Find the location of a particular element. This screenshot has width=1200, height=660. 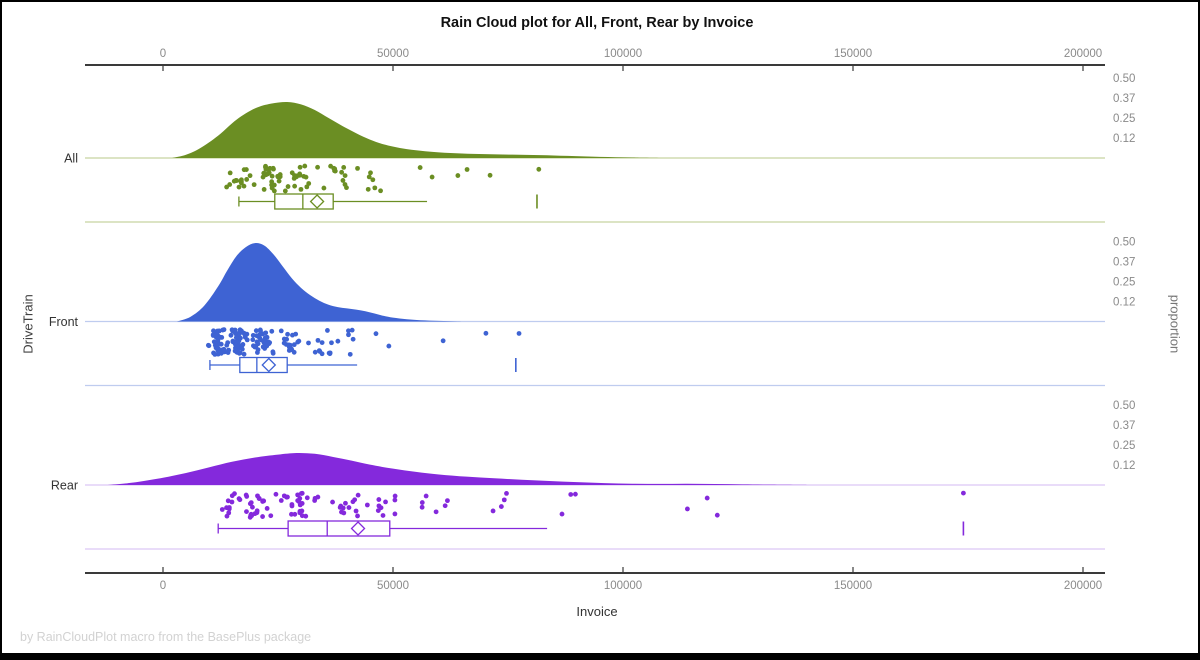

top-axis-tick-label: 200000 is located at coordinates (1083, 54).